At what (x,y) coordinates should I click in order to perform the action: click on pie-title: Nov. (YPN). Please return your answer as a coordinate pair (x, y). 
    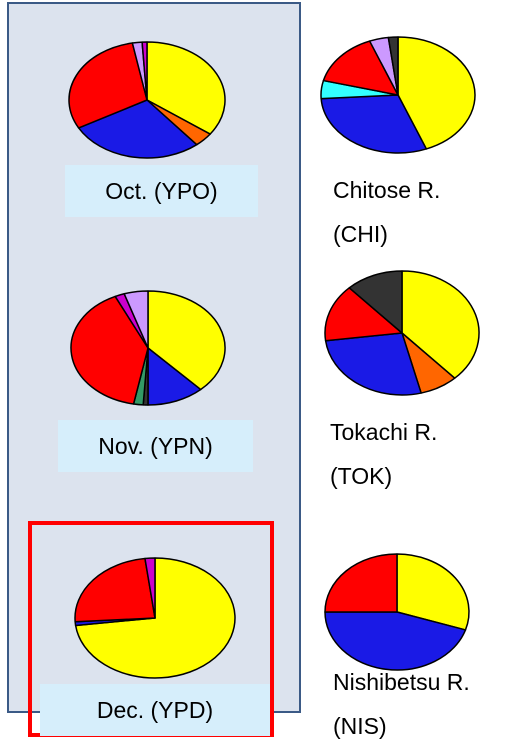
    Looking at the image, I should click on (155, 446).